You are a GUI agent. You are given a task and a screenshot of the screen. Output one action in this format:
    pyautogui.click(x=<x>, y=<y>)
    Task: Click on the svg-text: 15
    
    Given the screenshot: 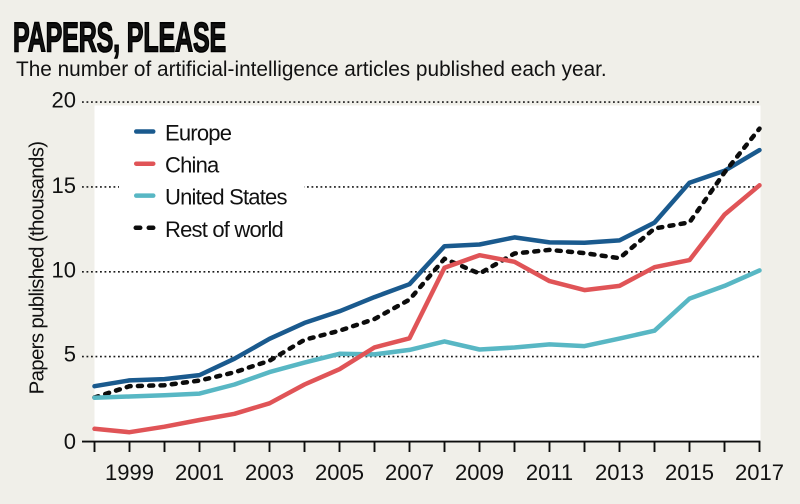 What is the action you would take?
    pyautogui.click(x=64, y=185)
    